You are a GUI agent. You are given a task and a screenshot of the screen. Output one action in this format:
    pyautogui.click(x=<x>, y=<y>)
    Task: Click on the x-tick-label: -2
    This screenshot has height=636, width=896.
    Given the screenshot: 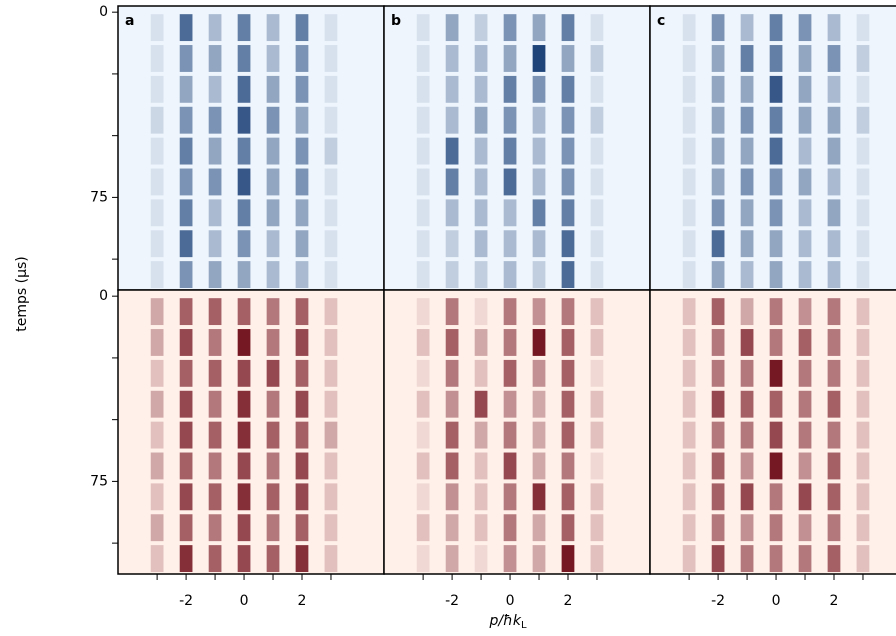 What is the action you would take?
    pyautogui.click(x=452, y=601)
    